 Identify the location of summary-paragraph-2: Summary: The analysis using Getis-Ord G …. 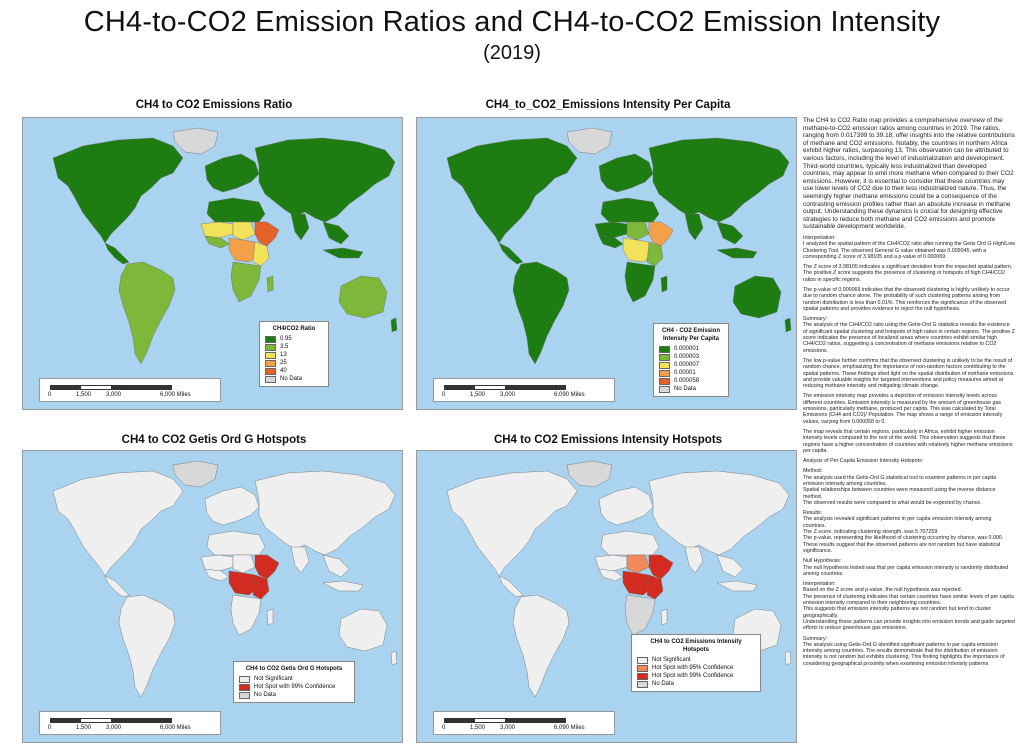
(904, 651).